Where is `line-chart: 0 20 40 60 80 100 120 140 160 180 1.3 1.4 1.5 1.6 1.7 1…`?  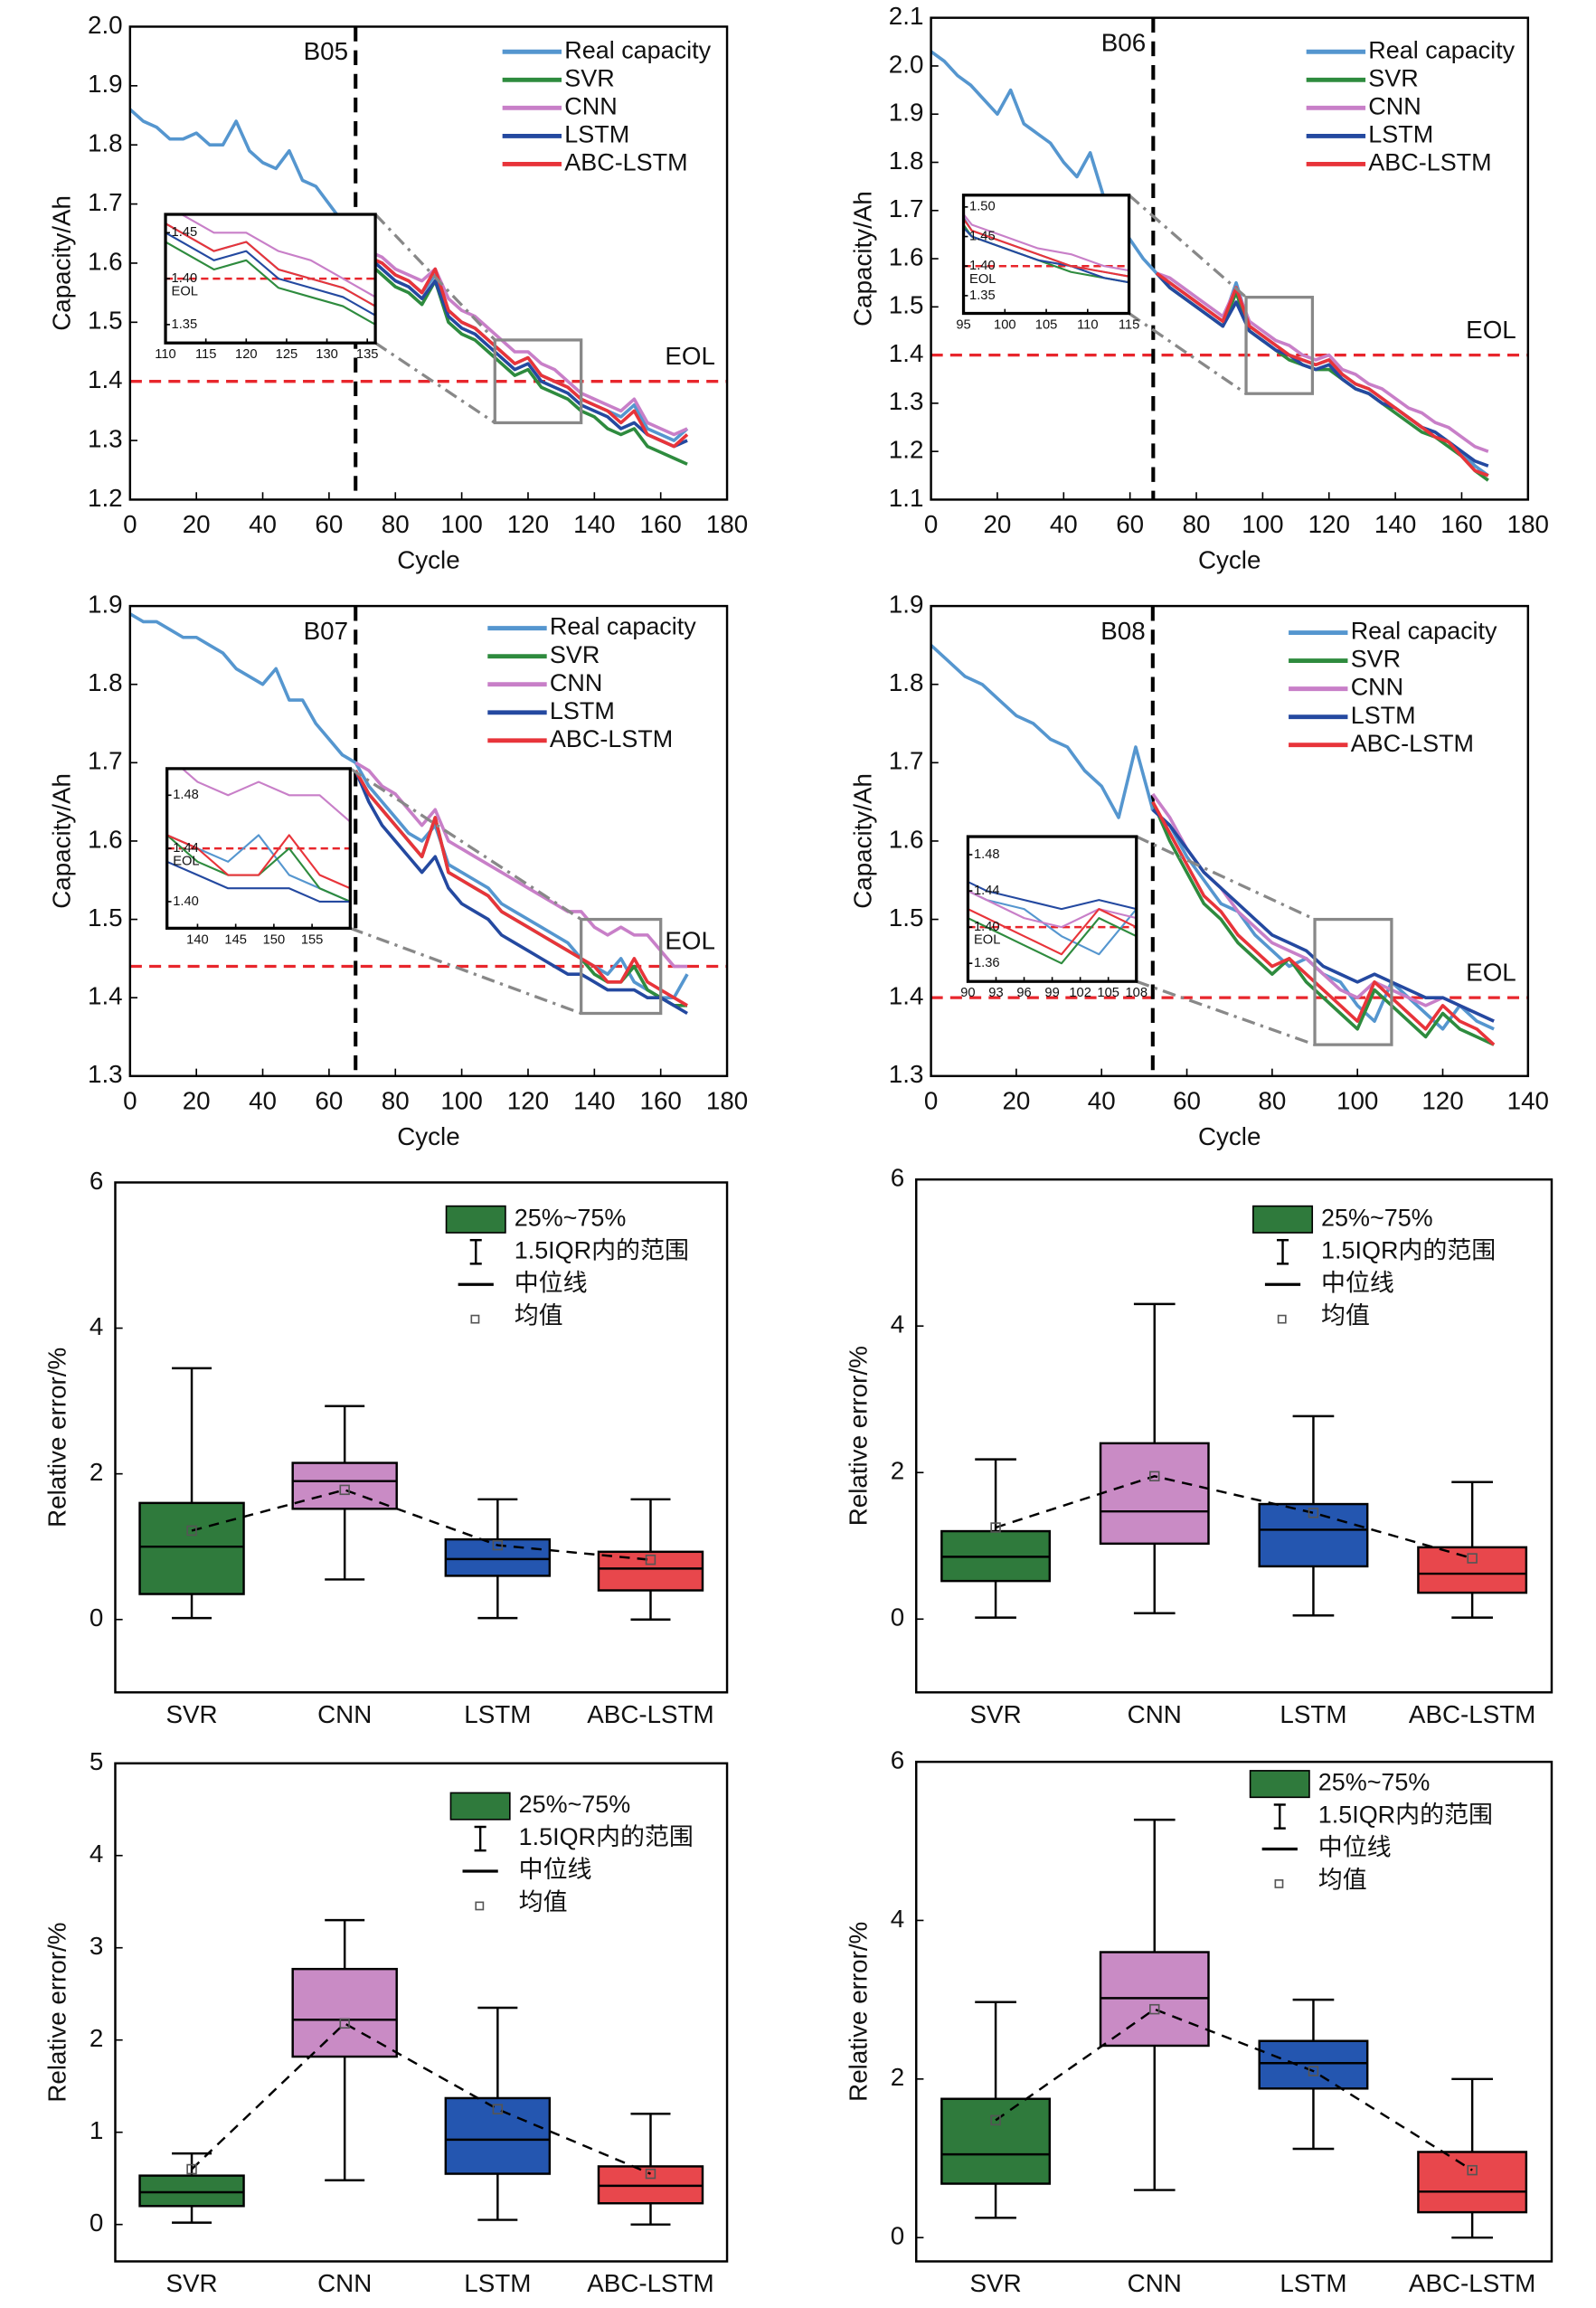
line-chart: 0 20 40 60 80 100 120 140 160 180 1.3 1.4 1.5 1.6 1.7 1… is located at coordinates (399, 870).